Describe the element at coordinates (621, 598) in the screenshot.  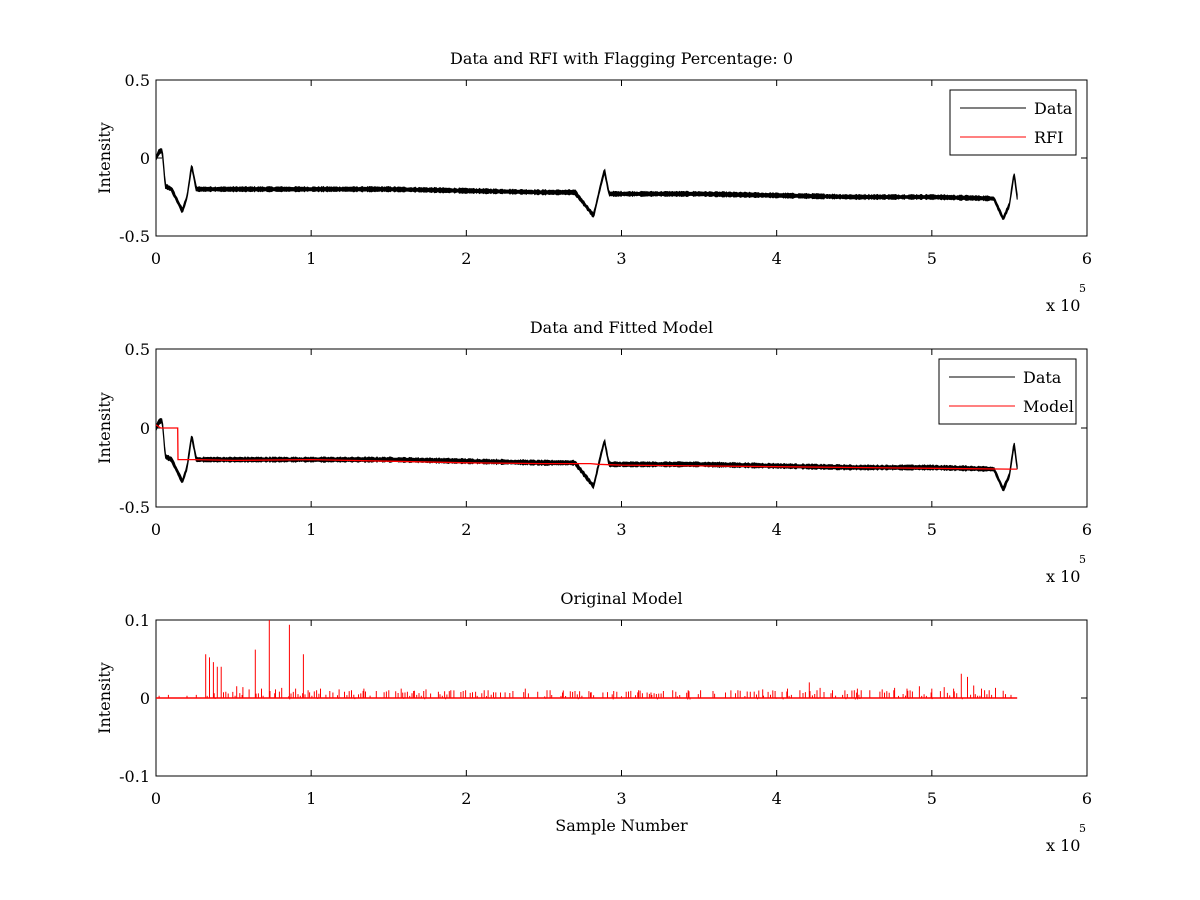
I see `chart-title: Original Model` at that location.